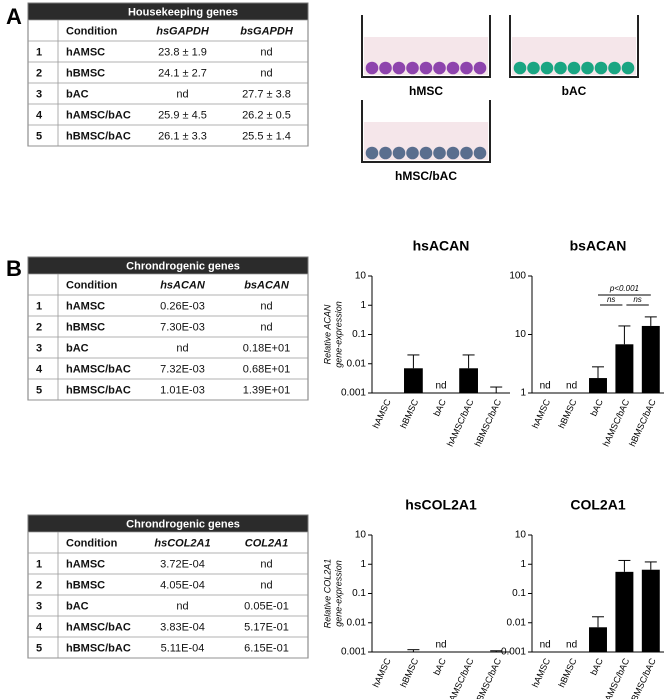 The height and width of the screenshot is (699, 670). I want to click on table-cell: 4.05E-04, so click(182, 585).